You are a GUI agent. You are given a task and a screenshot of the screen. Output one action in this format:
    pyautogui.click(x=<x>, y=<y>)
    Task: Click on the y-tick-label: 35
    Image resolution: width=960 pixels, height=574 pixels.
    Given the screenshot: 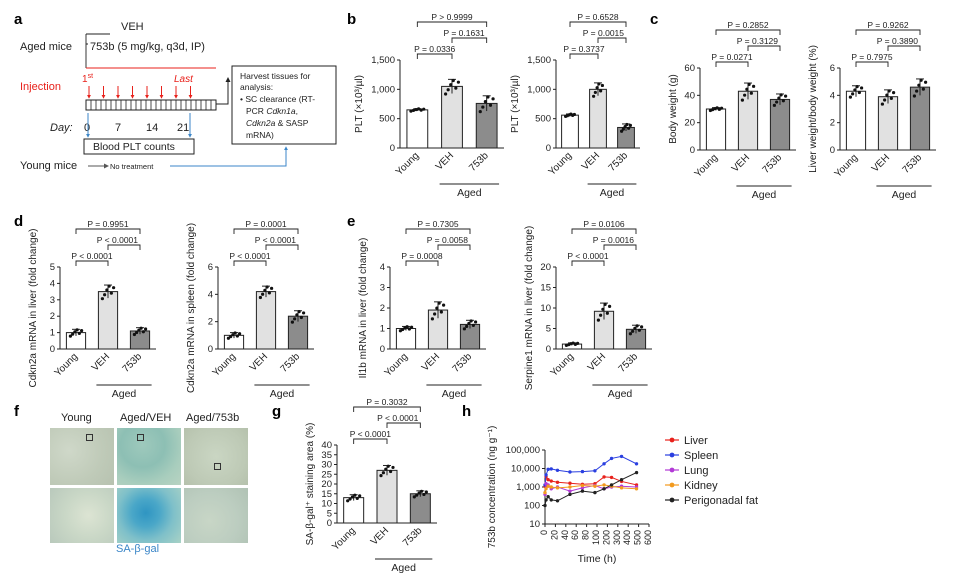 What is the action you would take?
    pyautogui.click(x=326, y=455)
    